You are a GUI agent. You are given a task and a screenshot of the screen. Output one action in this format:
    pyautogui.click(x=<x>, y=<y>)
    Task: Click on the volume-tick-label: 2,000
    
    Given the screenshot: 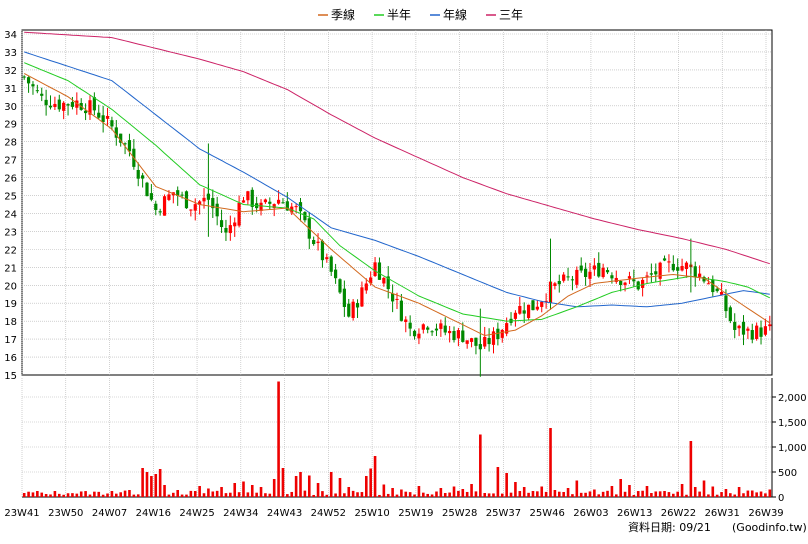 What is the action you would take?
    pyautogui.click(x=792, y=398)
    